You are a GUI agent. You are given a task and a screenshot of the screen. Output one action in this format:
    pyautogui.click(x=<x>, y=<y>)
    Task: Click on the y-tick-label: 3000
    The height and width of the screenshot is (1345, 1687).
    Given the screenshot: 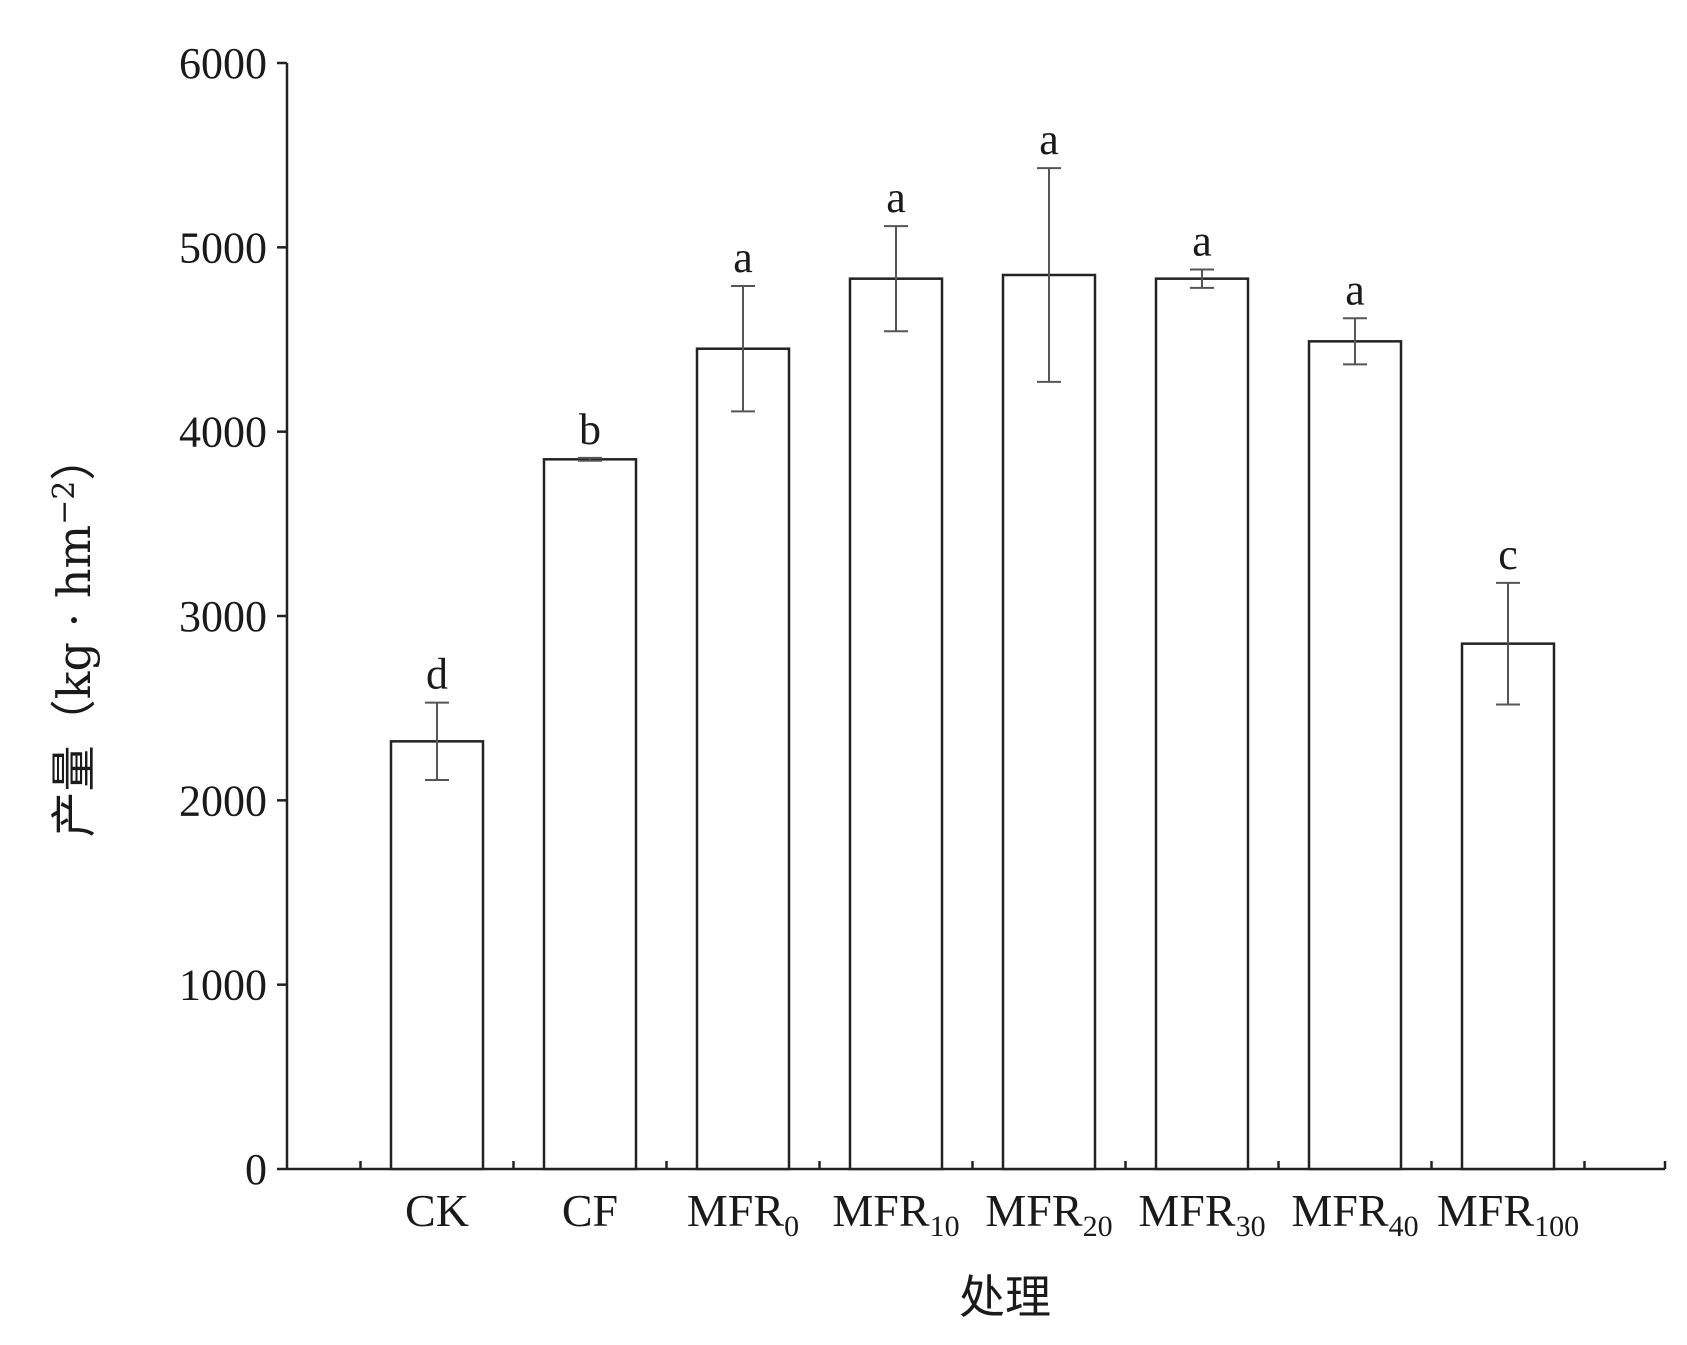 What is the action you would take?
    pyautogui.click(x=223, y=616)
    